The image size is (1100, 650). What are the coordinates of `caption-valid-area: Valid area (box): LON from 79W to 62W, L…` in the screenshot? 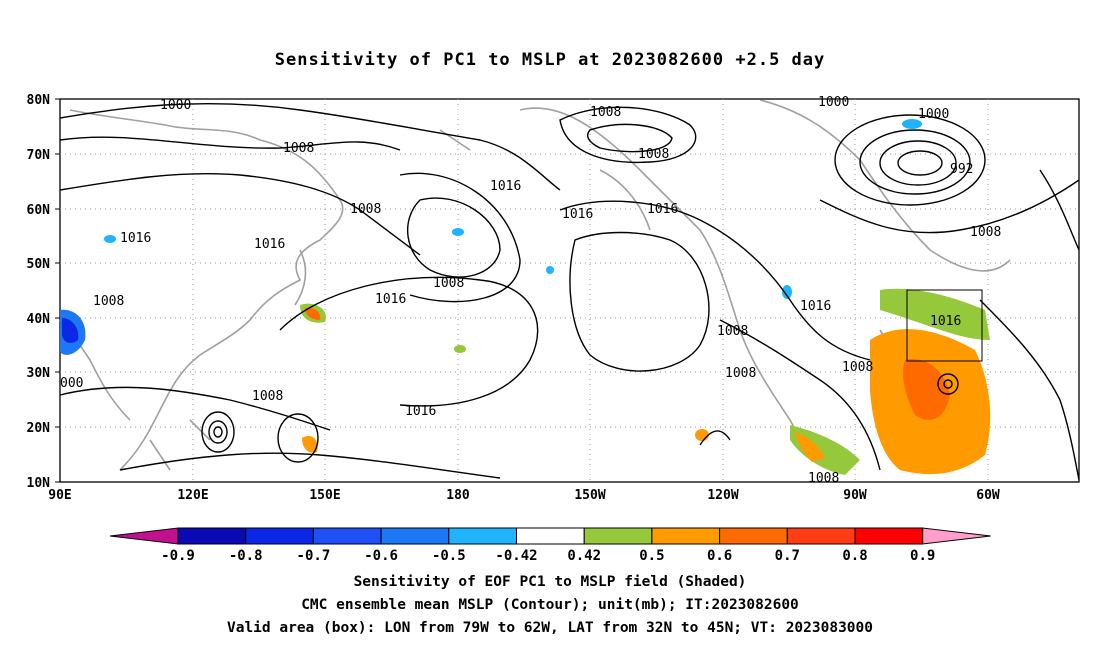 It's located at (549, 628).